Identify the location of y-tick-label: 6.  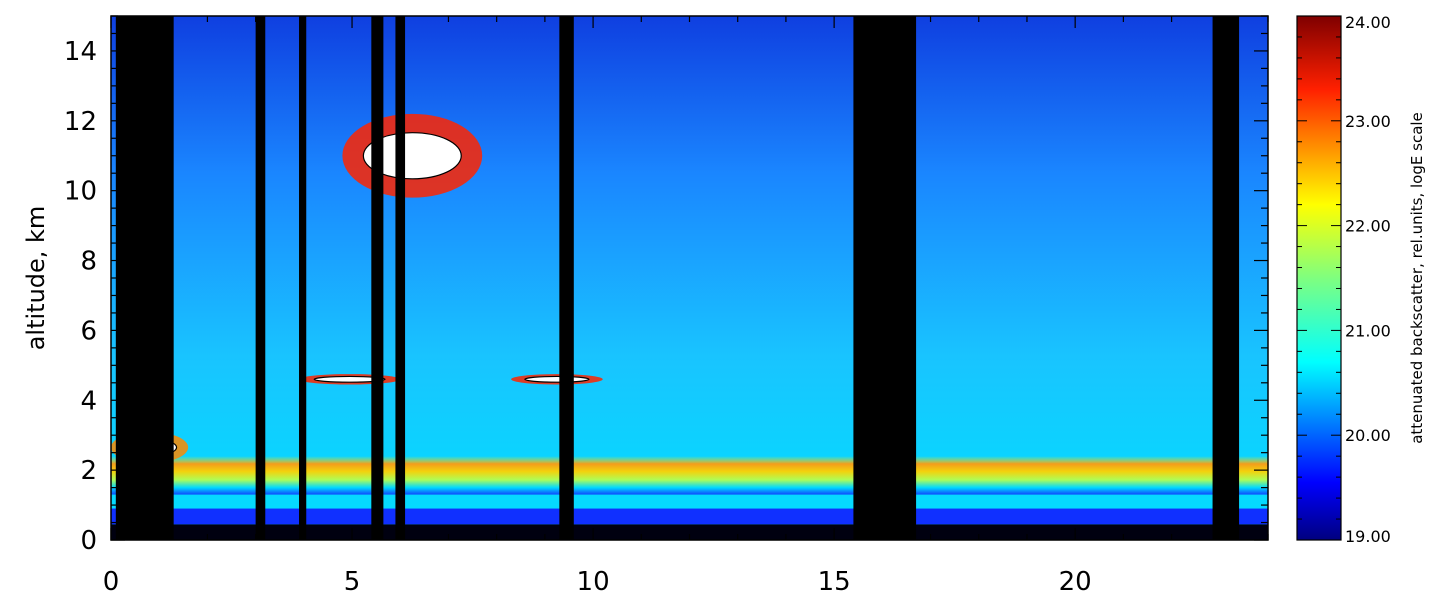
(88, 331).